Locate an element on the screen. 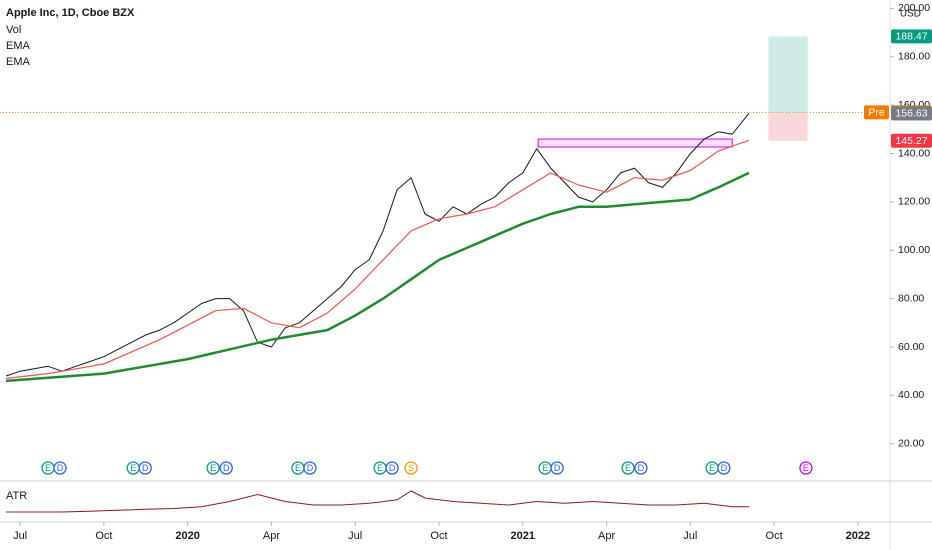 This screenshot has height=550, width=932. y-tick-label: 180.00 is located at coordinates (914, 57).